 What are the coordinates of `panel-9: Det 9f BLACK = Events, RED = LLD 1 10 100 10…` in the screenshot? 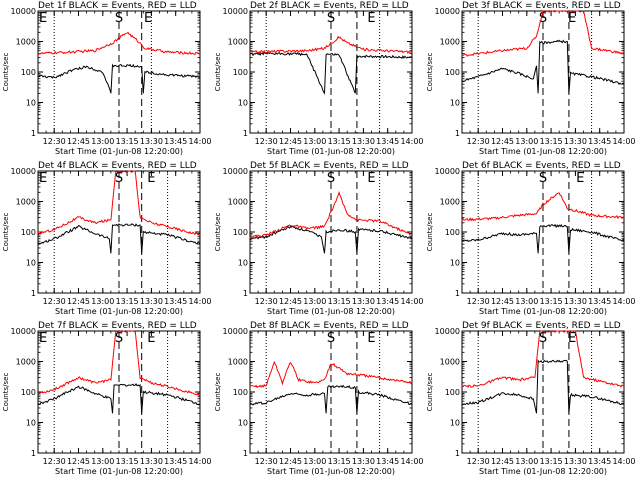 It's located at (531, 398).